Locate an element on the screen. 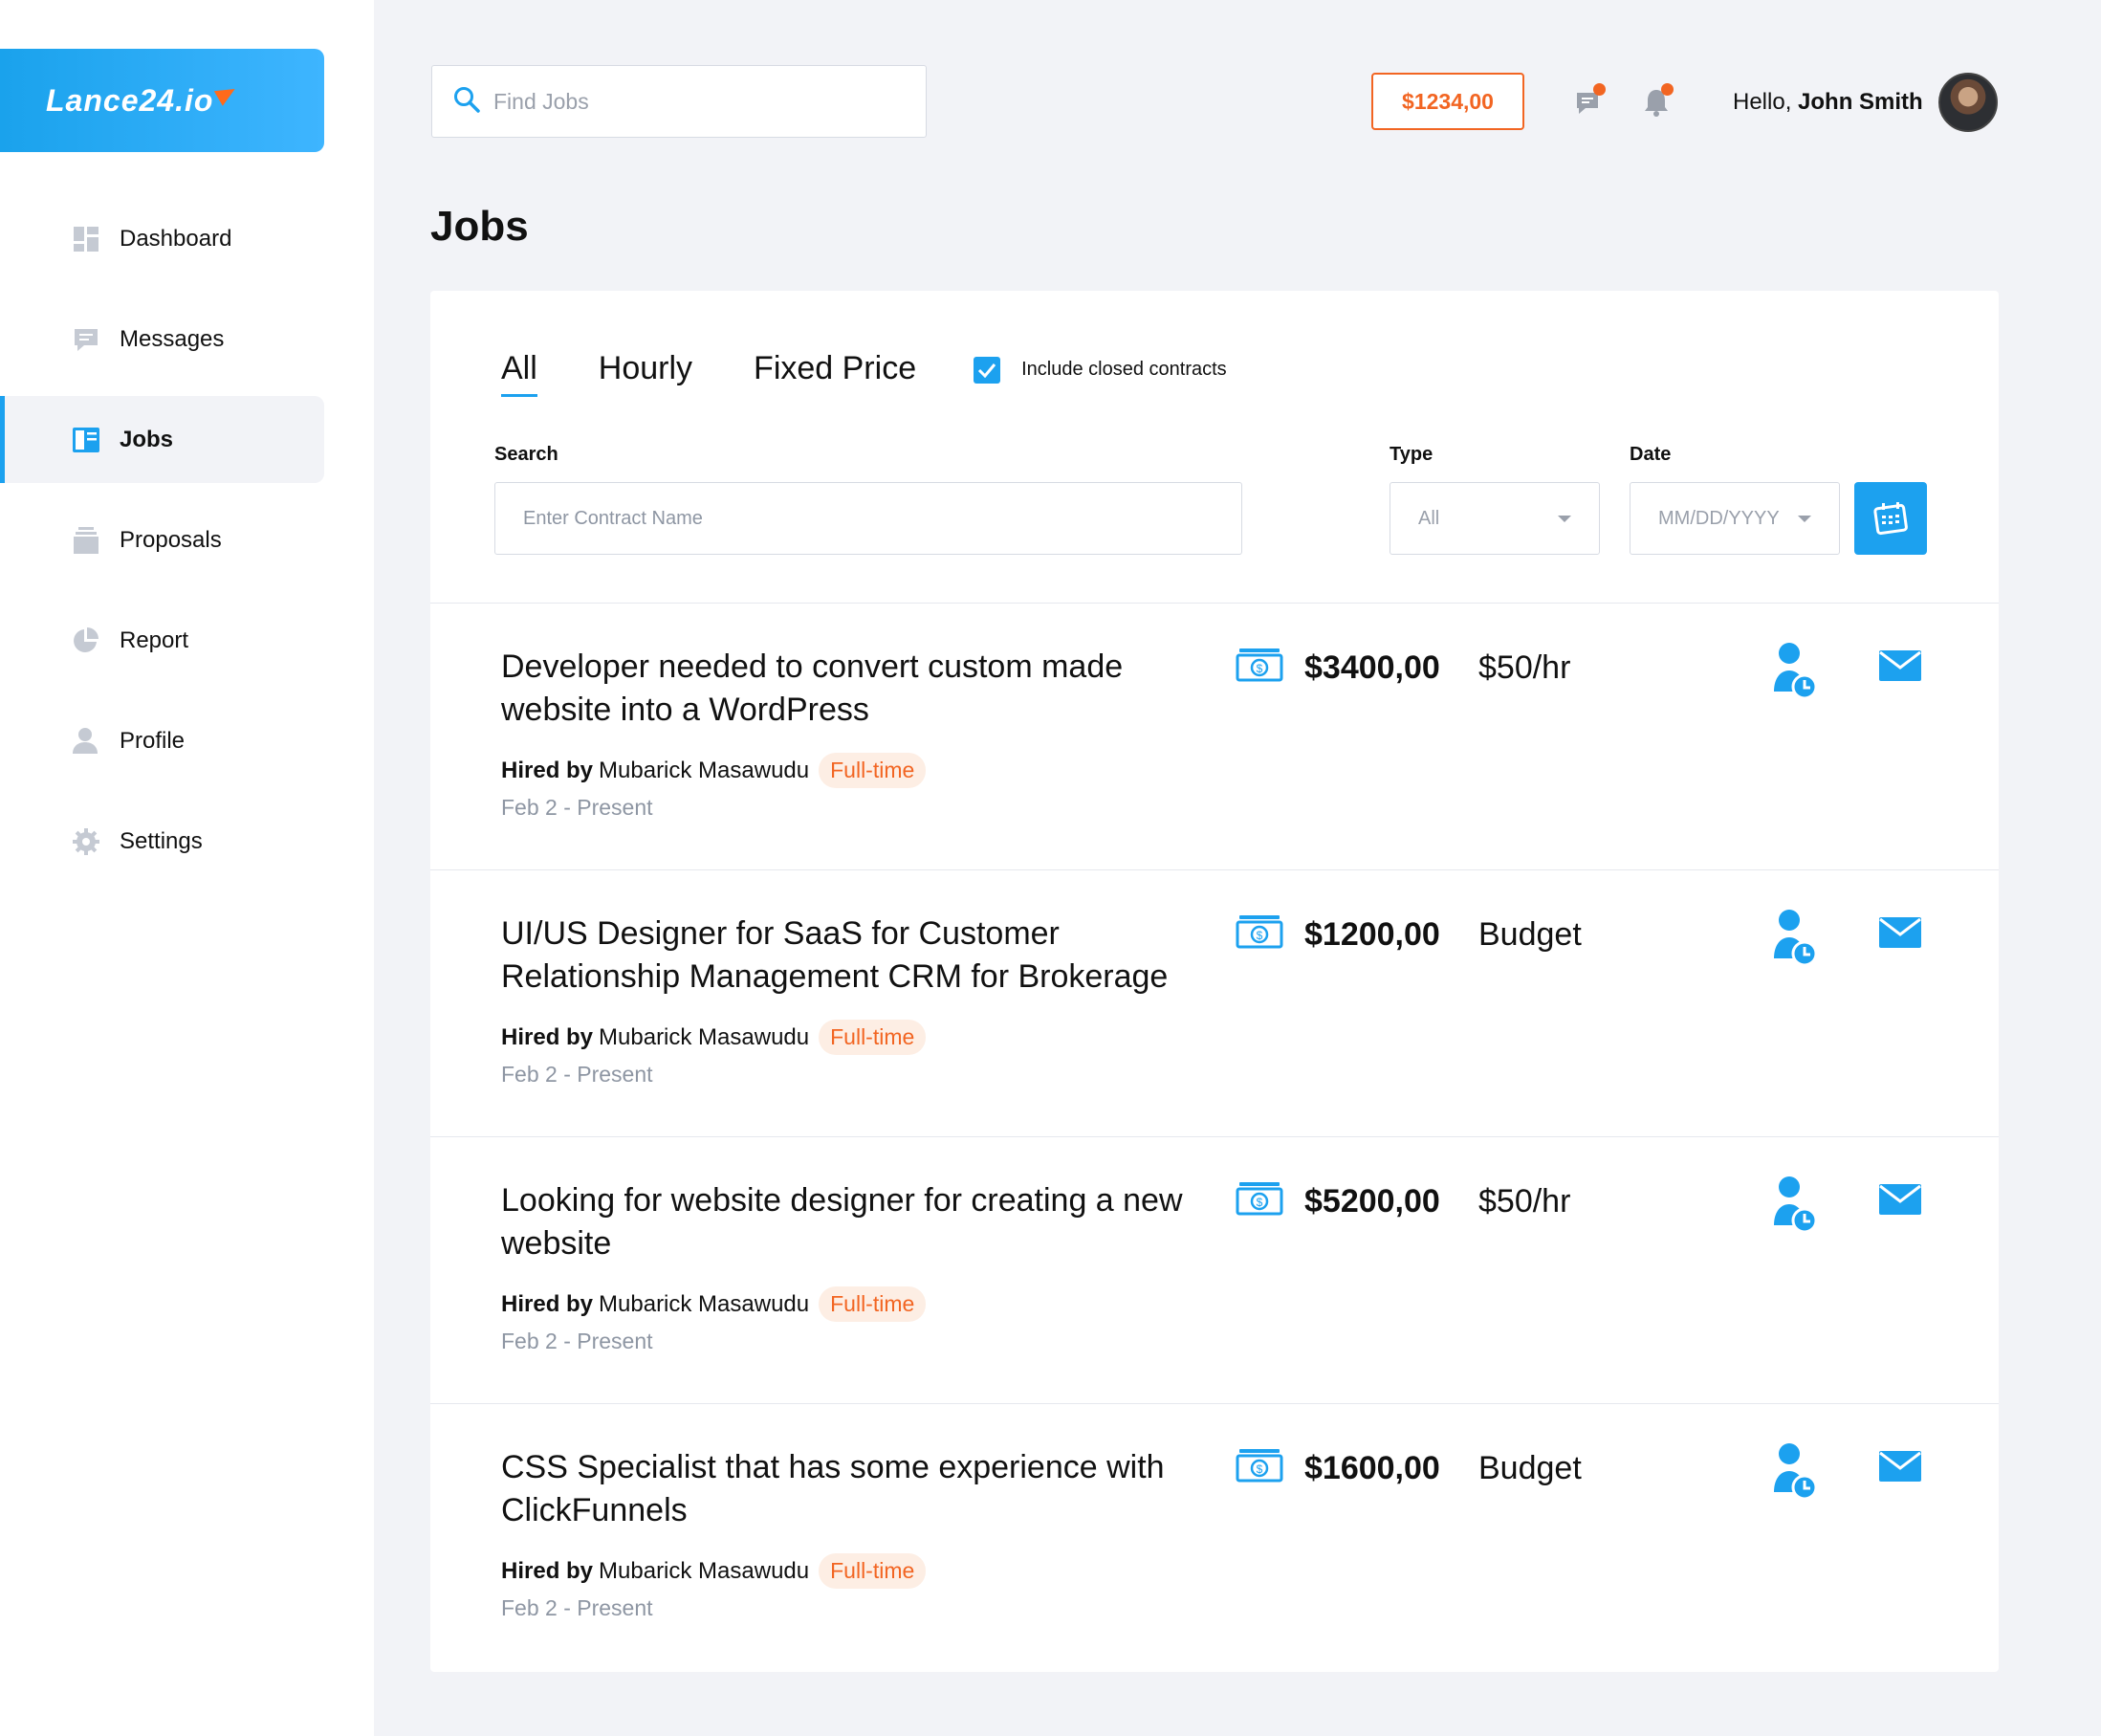 This screenshot has width=2101, height=1736. sidebar-nav: Dashboard Messages Jobs Proposals Report is located at coordinates (162, 546).